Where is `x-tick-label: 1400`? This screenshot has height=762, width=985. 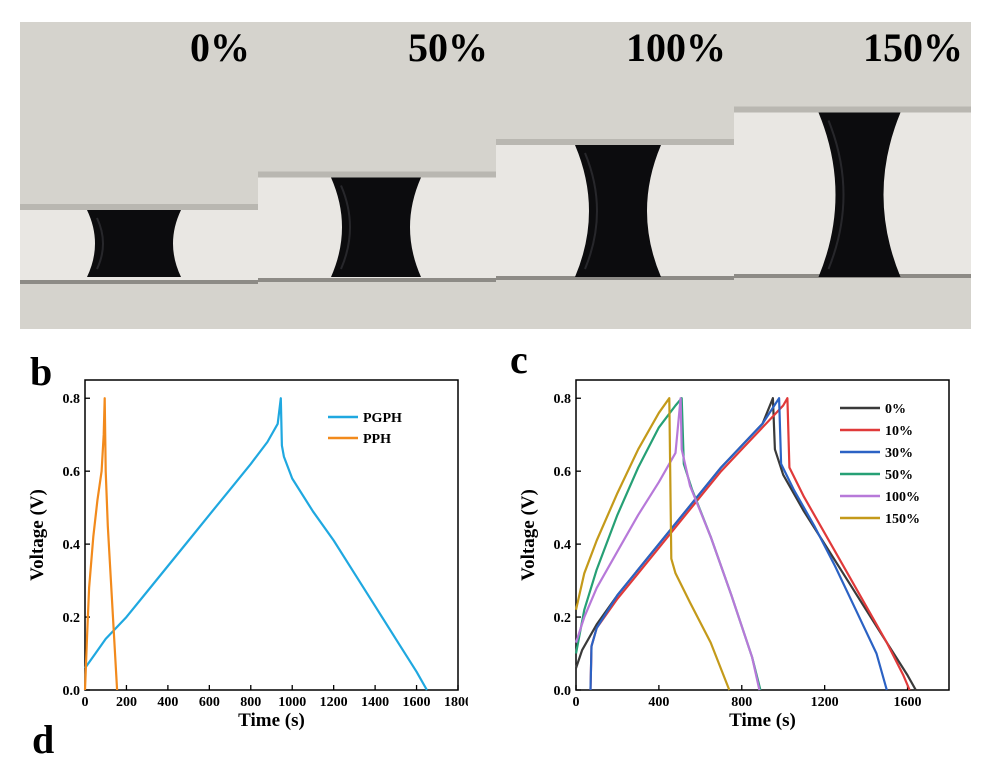 x-tick-label: 1400 is located at coordinates (375, 702).